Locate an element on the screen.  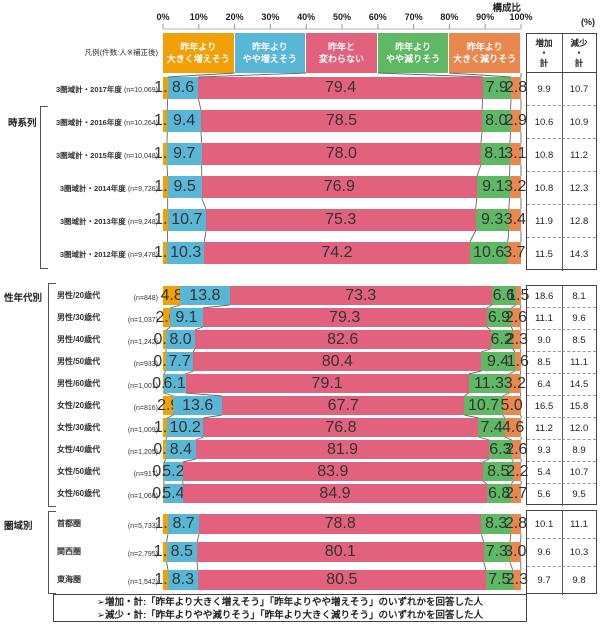
segment-value: 80.4 is located at coordinates (337, 361).